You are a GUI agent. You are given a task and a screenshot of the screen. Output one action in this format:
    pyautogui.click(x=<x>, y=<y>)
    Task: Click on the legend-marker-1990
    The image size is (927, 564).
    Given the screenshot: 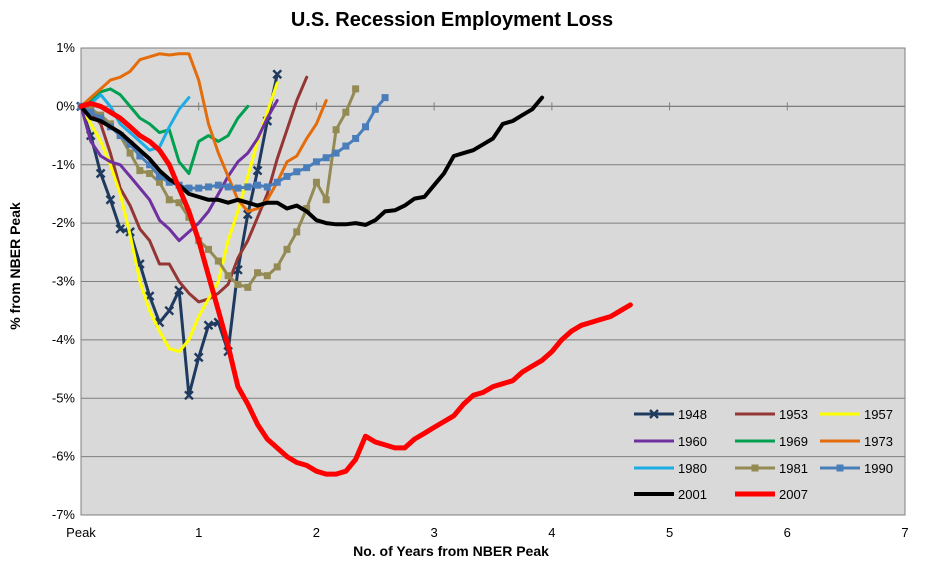 What is the action you would take?
    pyautogui.click(x=840, y=468)
    